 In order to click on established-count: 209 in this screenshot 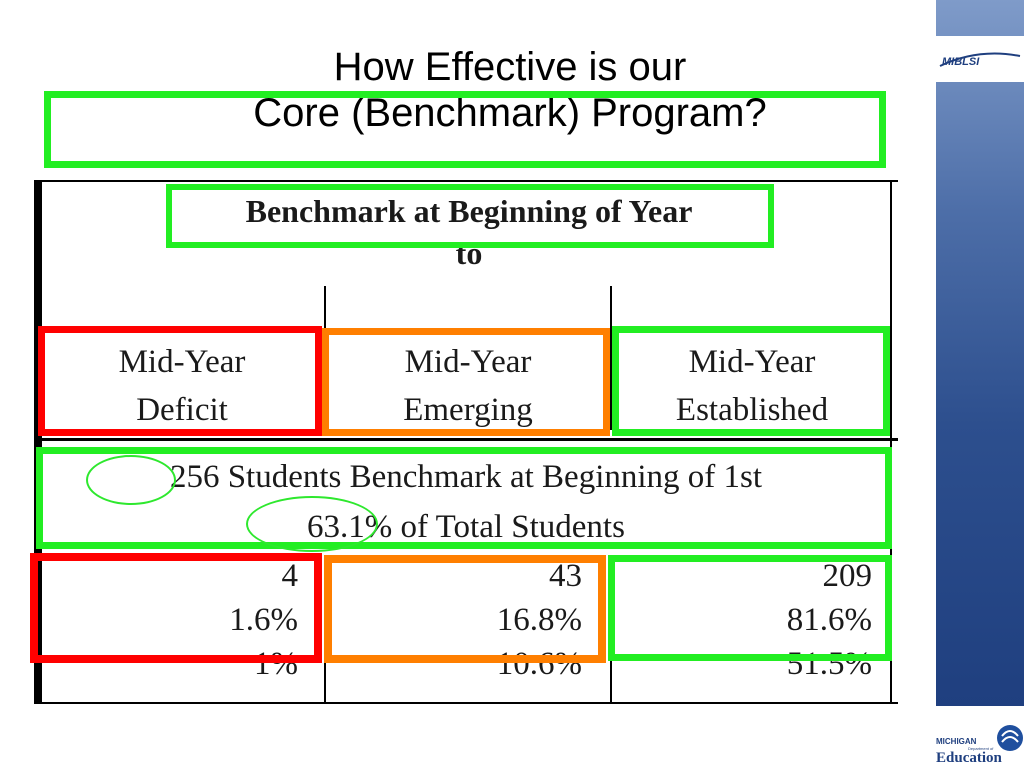, I will do `click(847, 576)`.